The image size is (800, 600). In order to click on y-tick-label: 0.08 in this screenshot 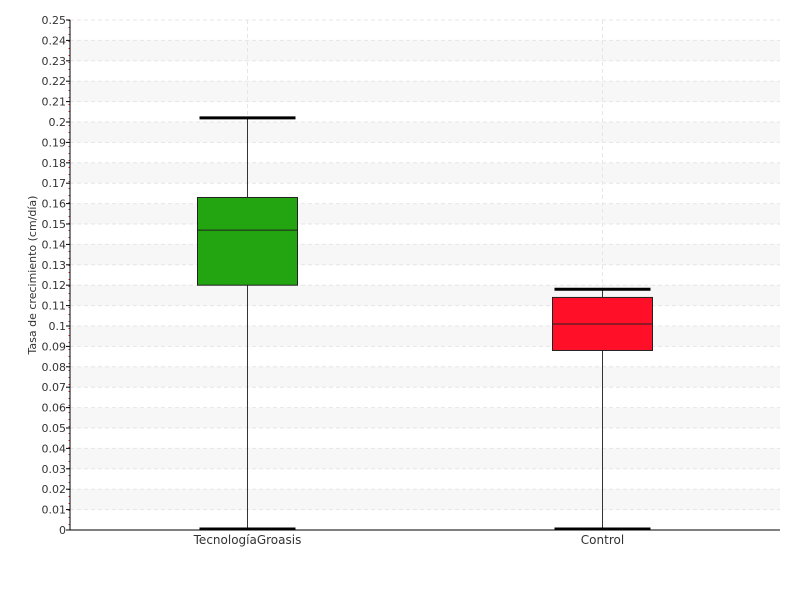, I will do `click(54, 367)`.